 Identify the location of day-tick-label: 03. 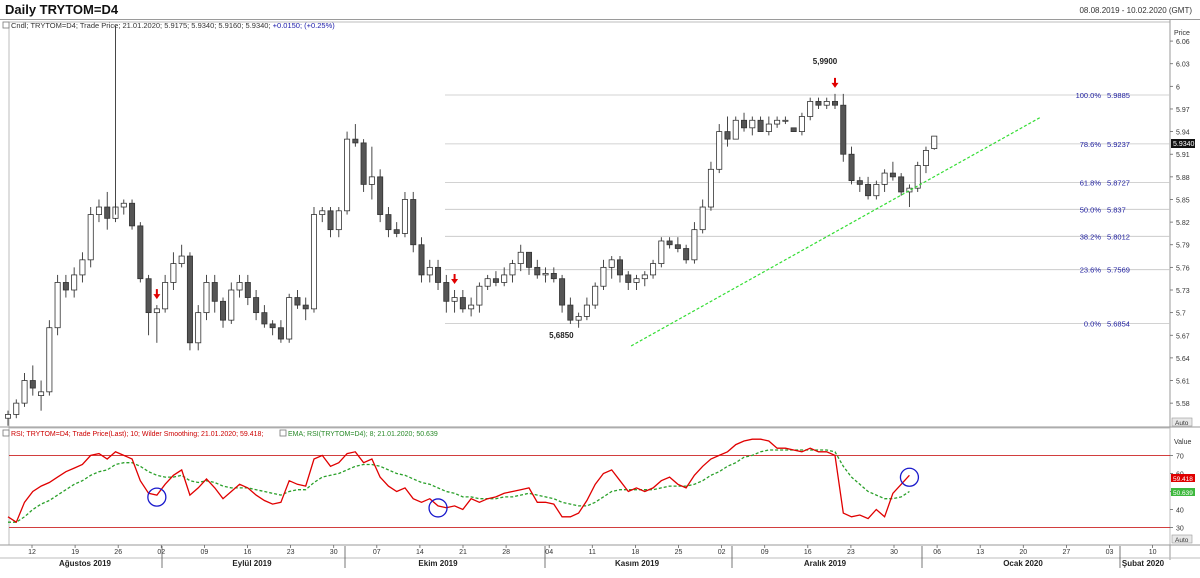
(1110, 552).